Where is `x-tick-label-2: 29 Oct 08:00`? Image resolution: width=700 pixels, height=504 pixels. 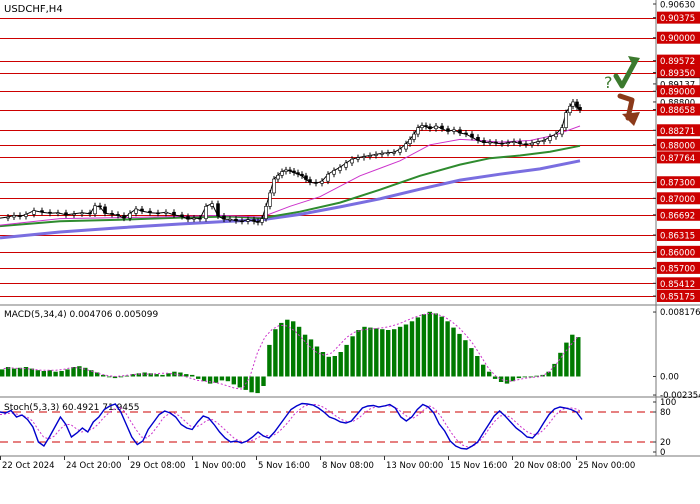 x-tick-label-2: 29 Oct 08:00 is located at coordinates (157, 466).